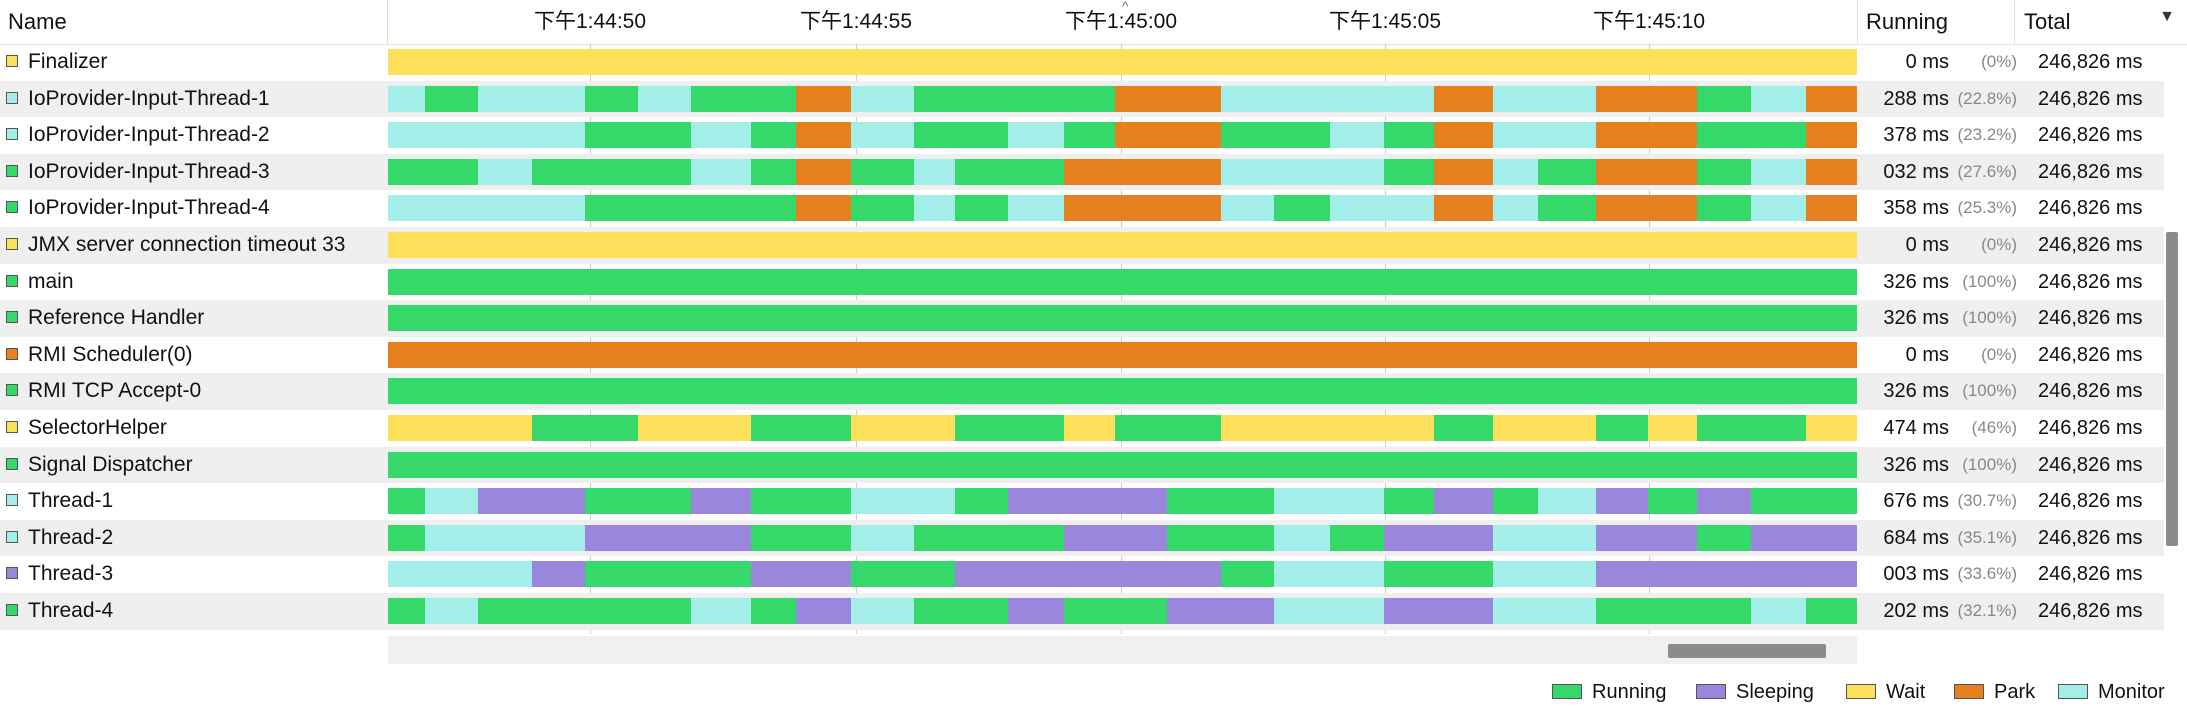  What do you see at coordinates (1942, 574) in the screenshot?
I see `running-cell: 003 ms (33.6%)` at bounding box center [1942, 574].